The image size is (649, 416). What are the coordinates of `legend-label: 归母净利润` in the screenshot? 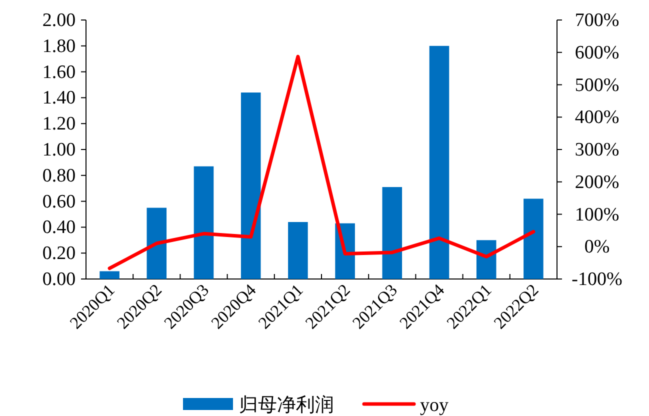 It's located at (286, 405).